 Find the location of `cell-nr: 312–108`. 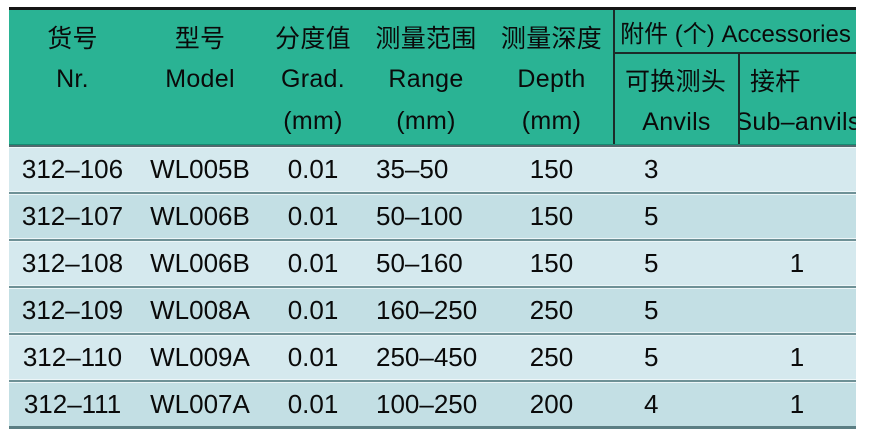

cell-nr: 312–108 is located at coordinates (72, 263).